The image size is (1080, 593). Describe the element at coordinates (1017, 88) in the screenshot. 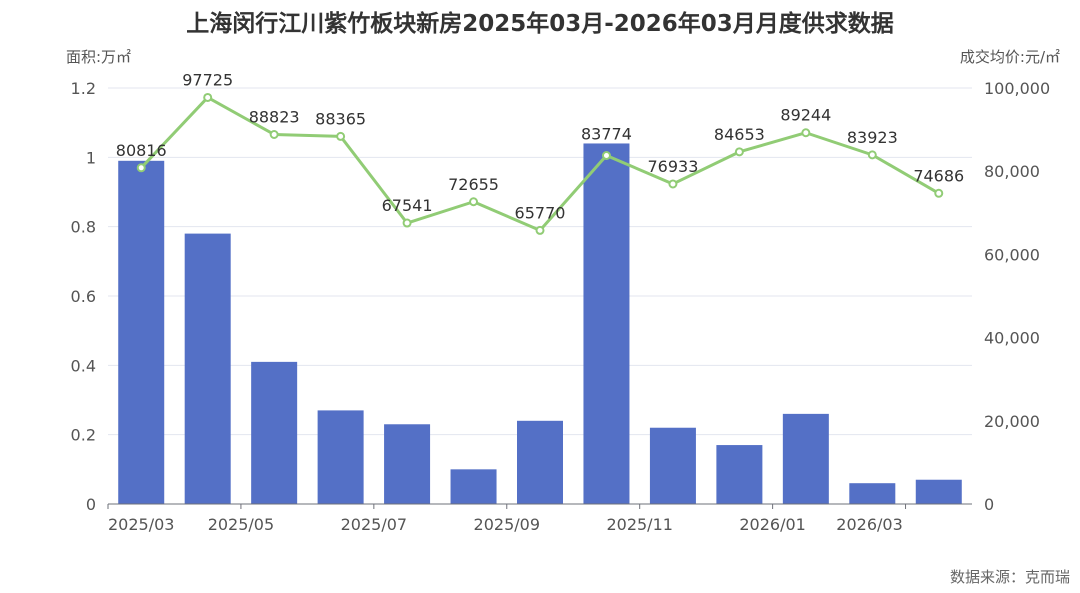

I see `y-right-tick-label: 100,000` at that location.